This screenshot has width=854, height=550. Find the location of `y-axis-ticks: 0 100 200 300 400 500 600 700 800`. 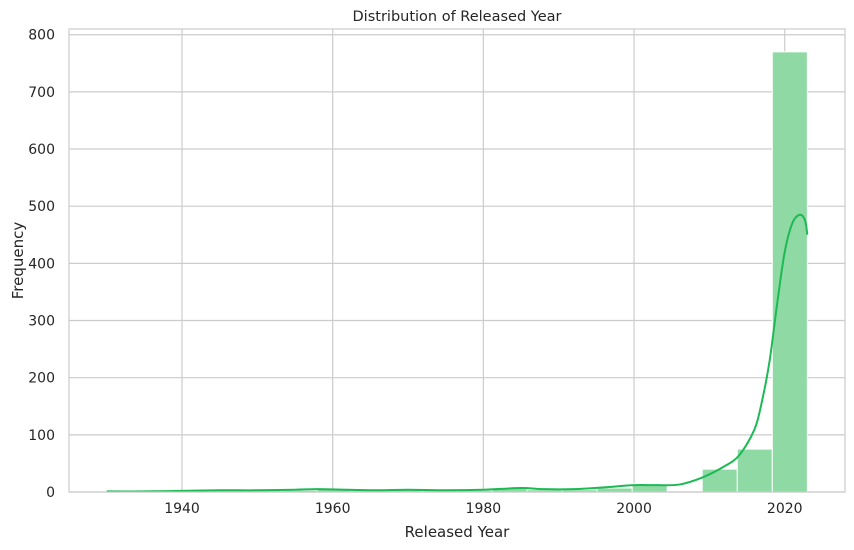

y-axis-ticks: 0 100 200 300 400 500 600 700 800 is located at coordinates (41, 264).